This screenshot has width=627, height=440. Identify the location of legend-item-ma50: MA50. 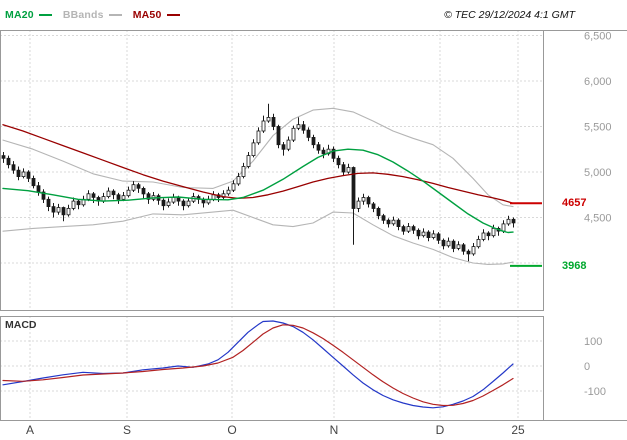
(156, 15).